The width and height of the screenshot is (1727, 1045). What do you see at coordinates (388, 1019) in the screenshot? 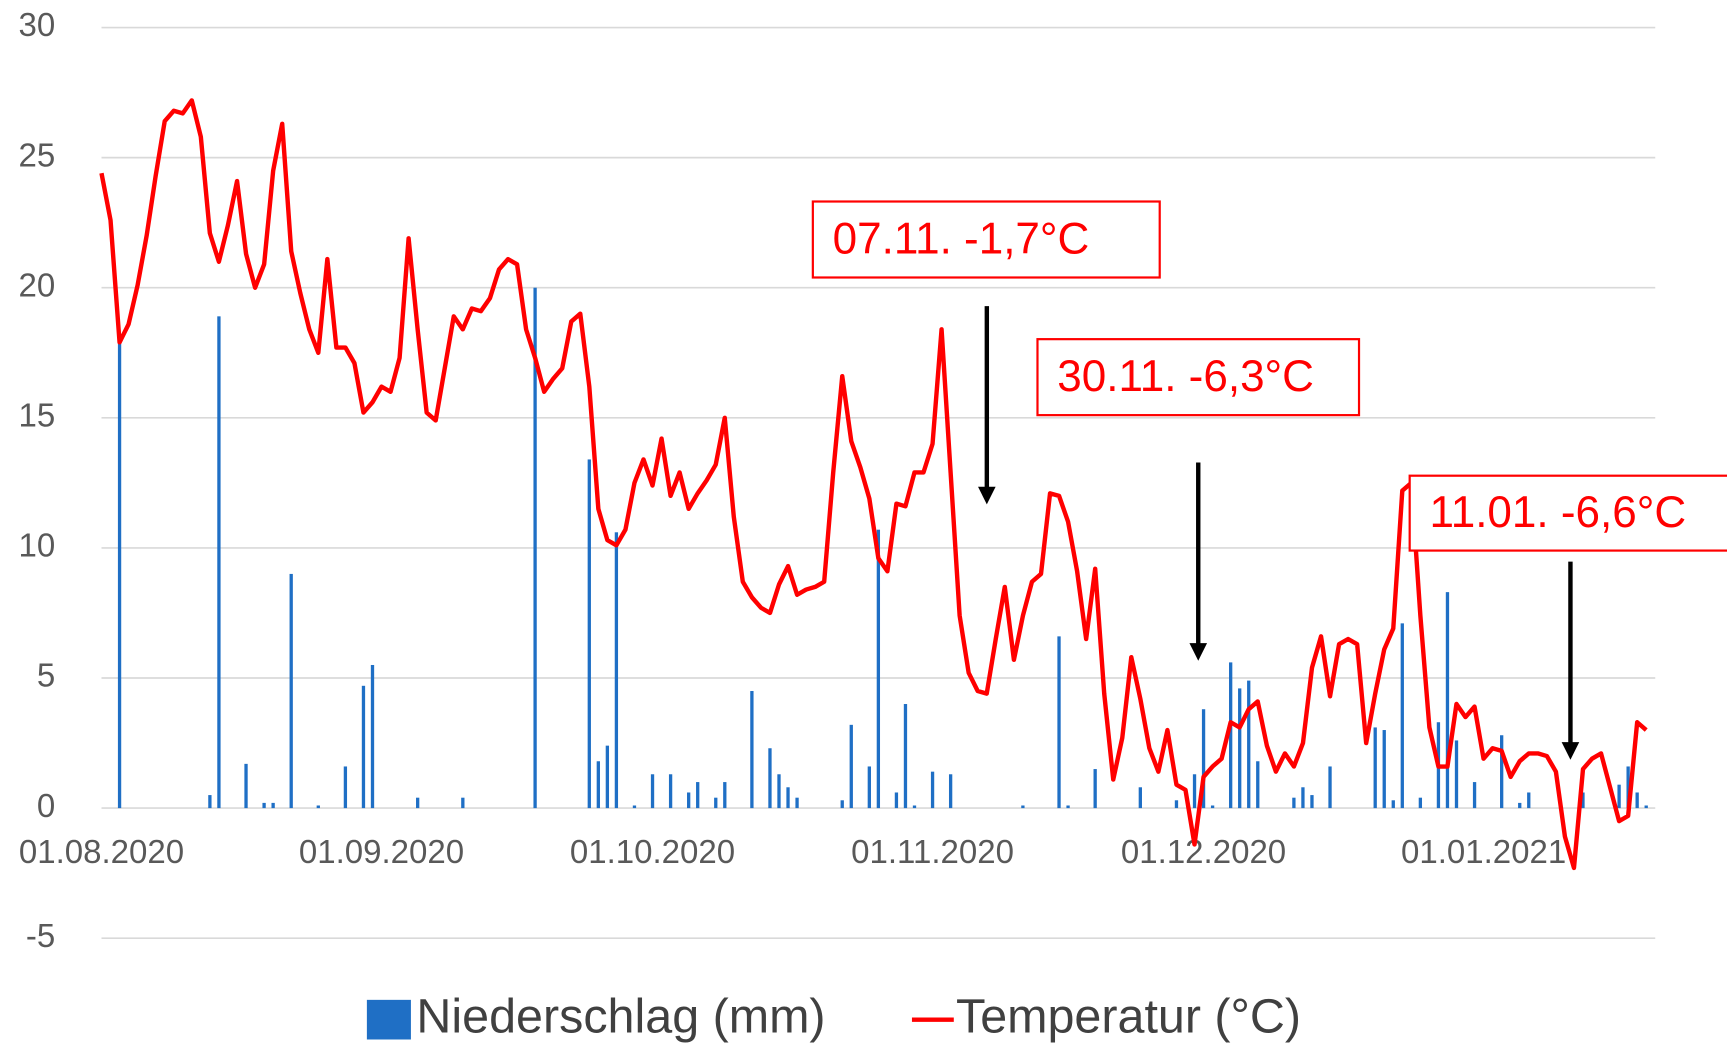
I see `legend-swatch` at bounding box center [388, 1019].